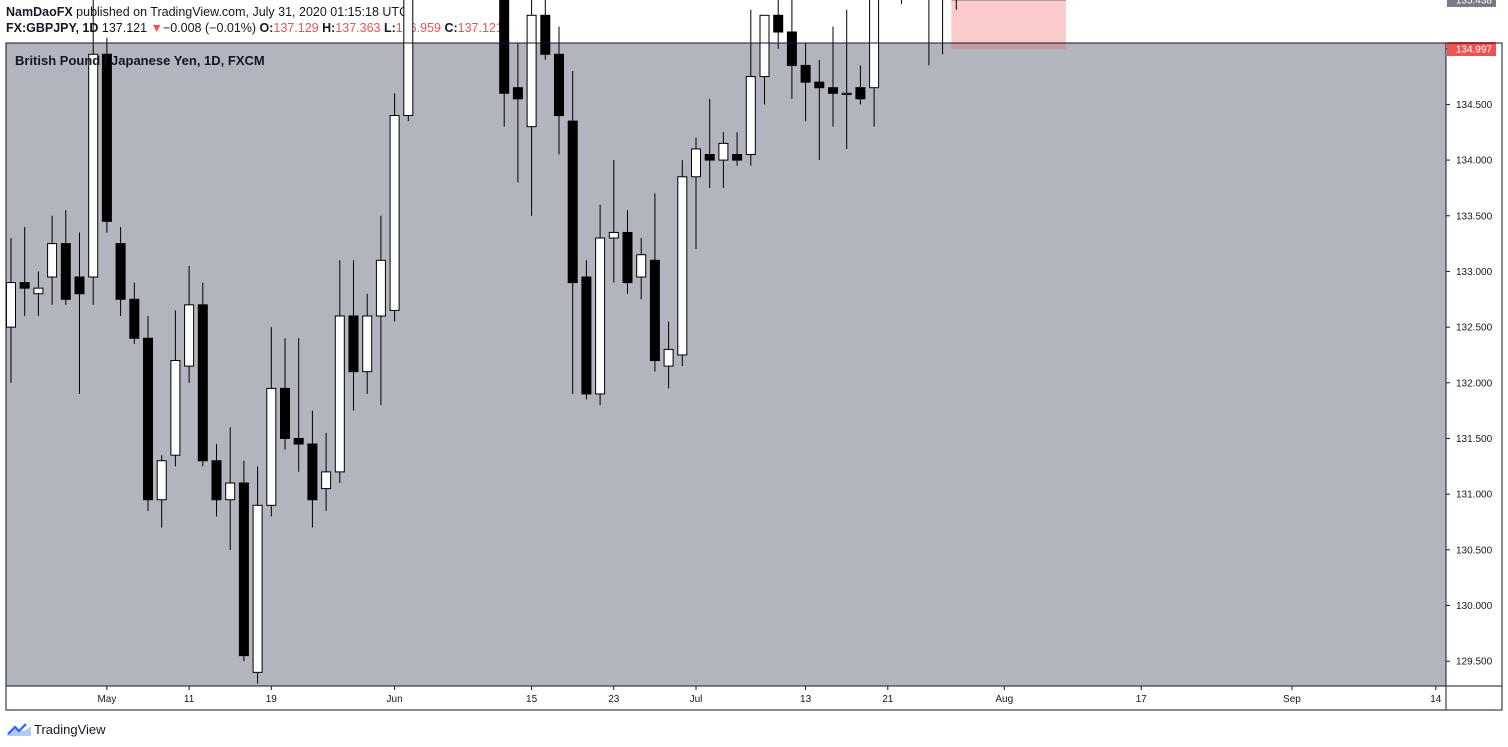  Describe the element at coordinates (1474, 328) in the screenshot. I see `y-tick-label: 132.500` at that location.